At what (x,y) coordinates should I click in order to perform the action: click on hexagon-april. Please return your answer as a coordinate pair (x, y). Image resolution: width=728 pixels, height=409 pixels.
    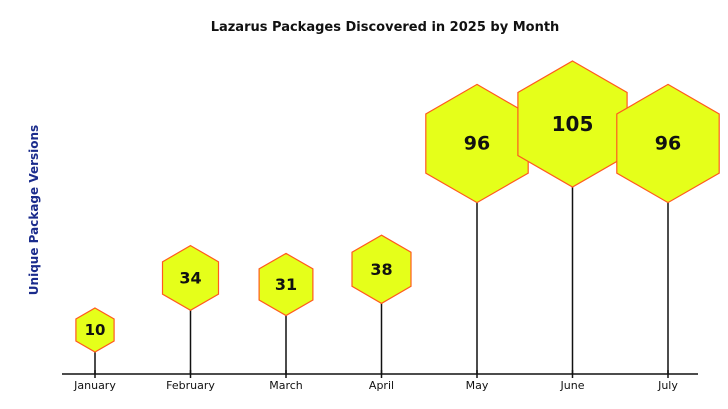
    Looking at the image, I should click on (381, 269).